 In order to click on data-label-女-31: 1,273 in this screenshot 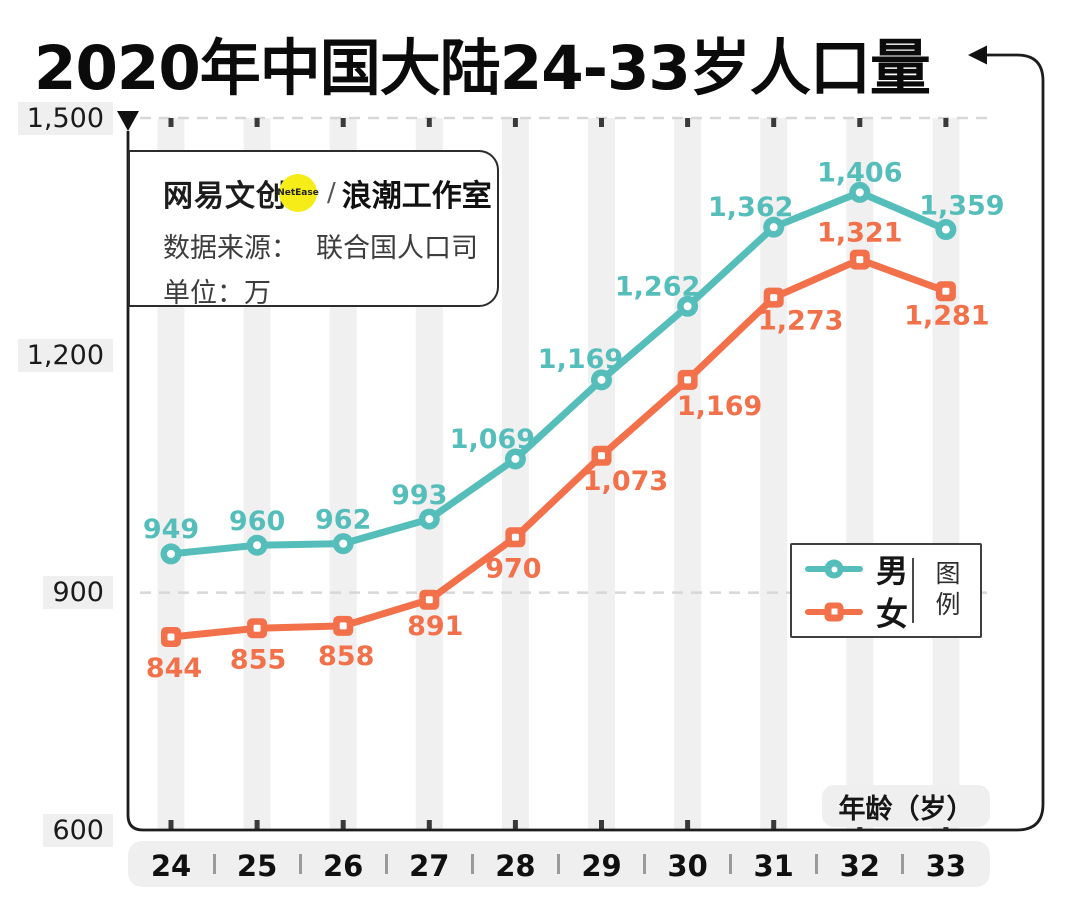, I will do `click(800, 321)`.